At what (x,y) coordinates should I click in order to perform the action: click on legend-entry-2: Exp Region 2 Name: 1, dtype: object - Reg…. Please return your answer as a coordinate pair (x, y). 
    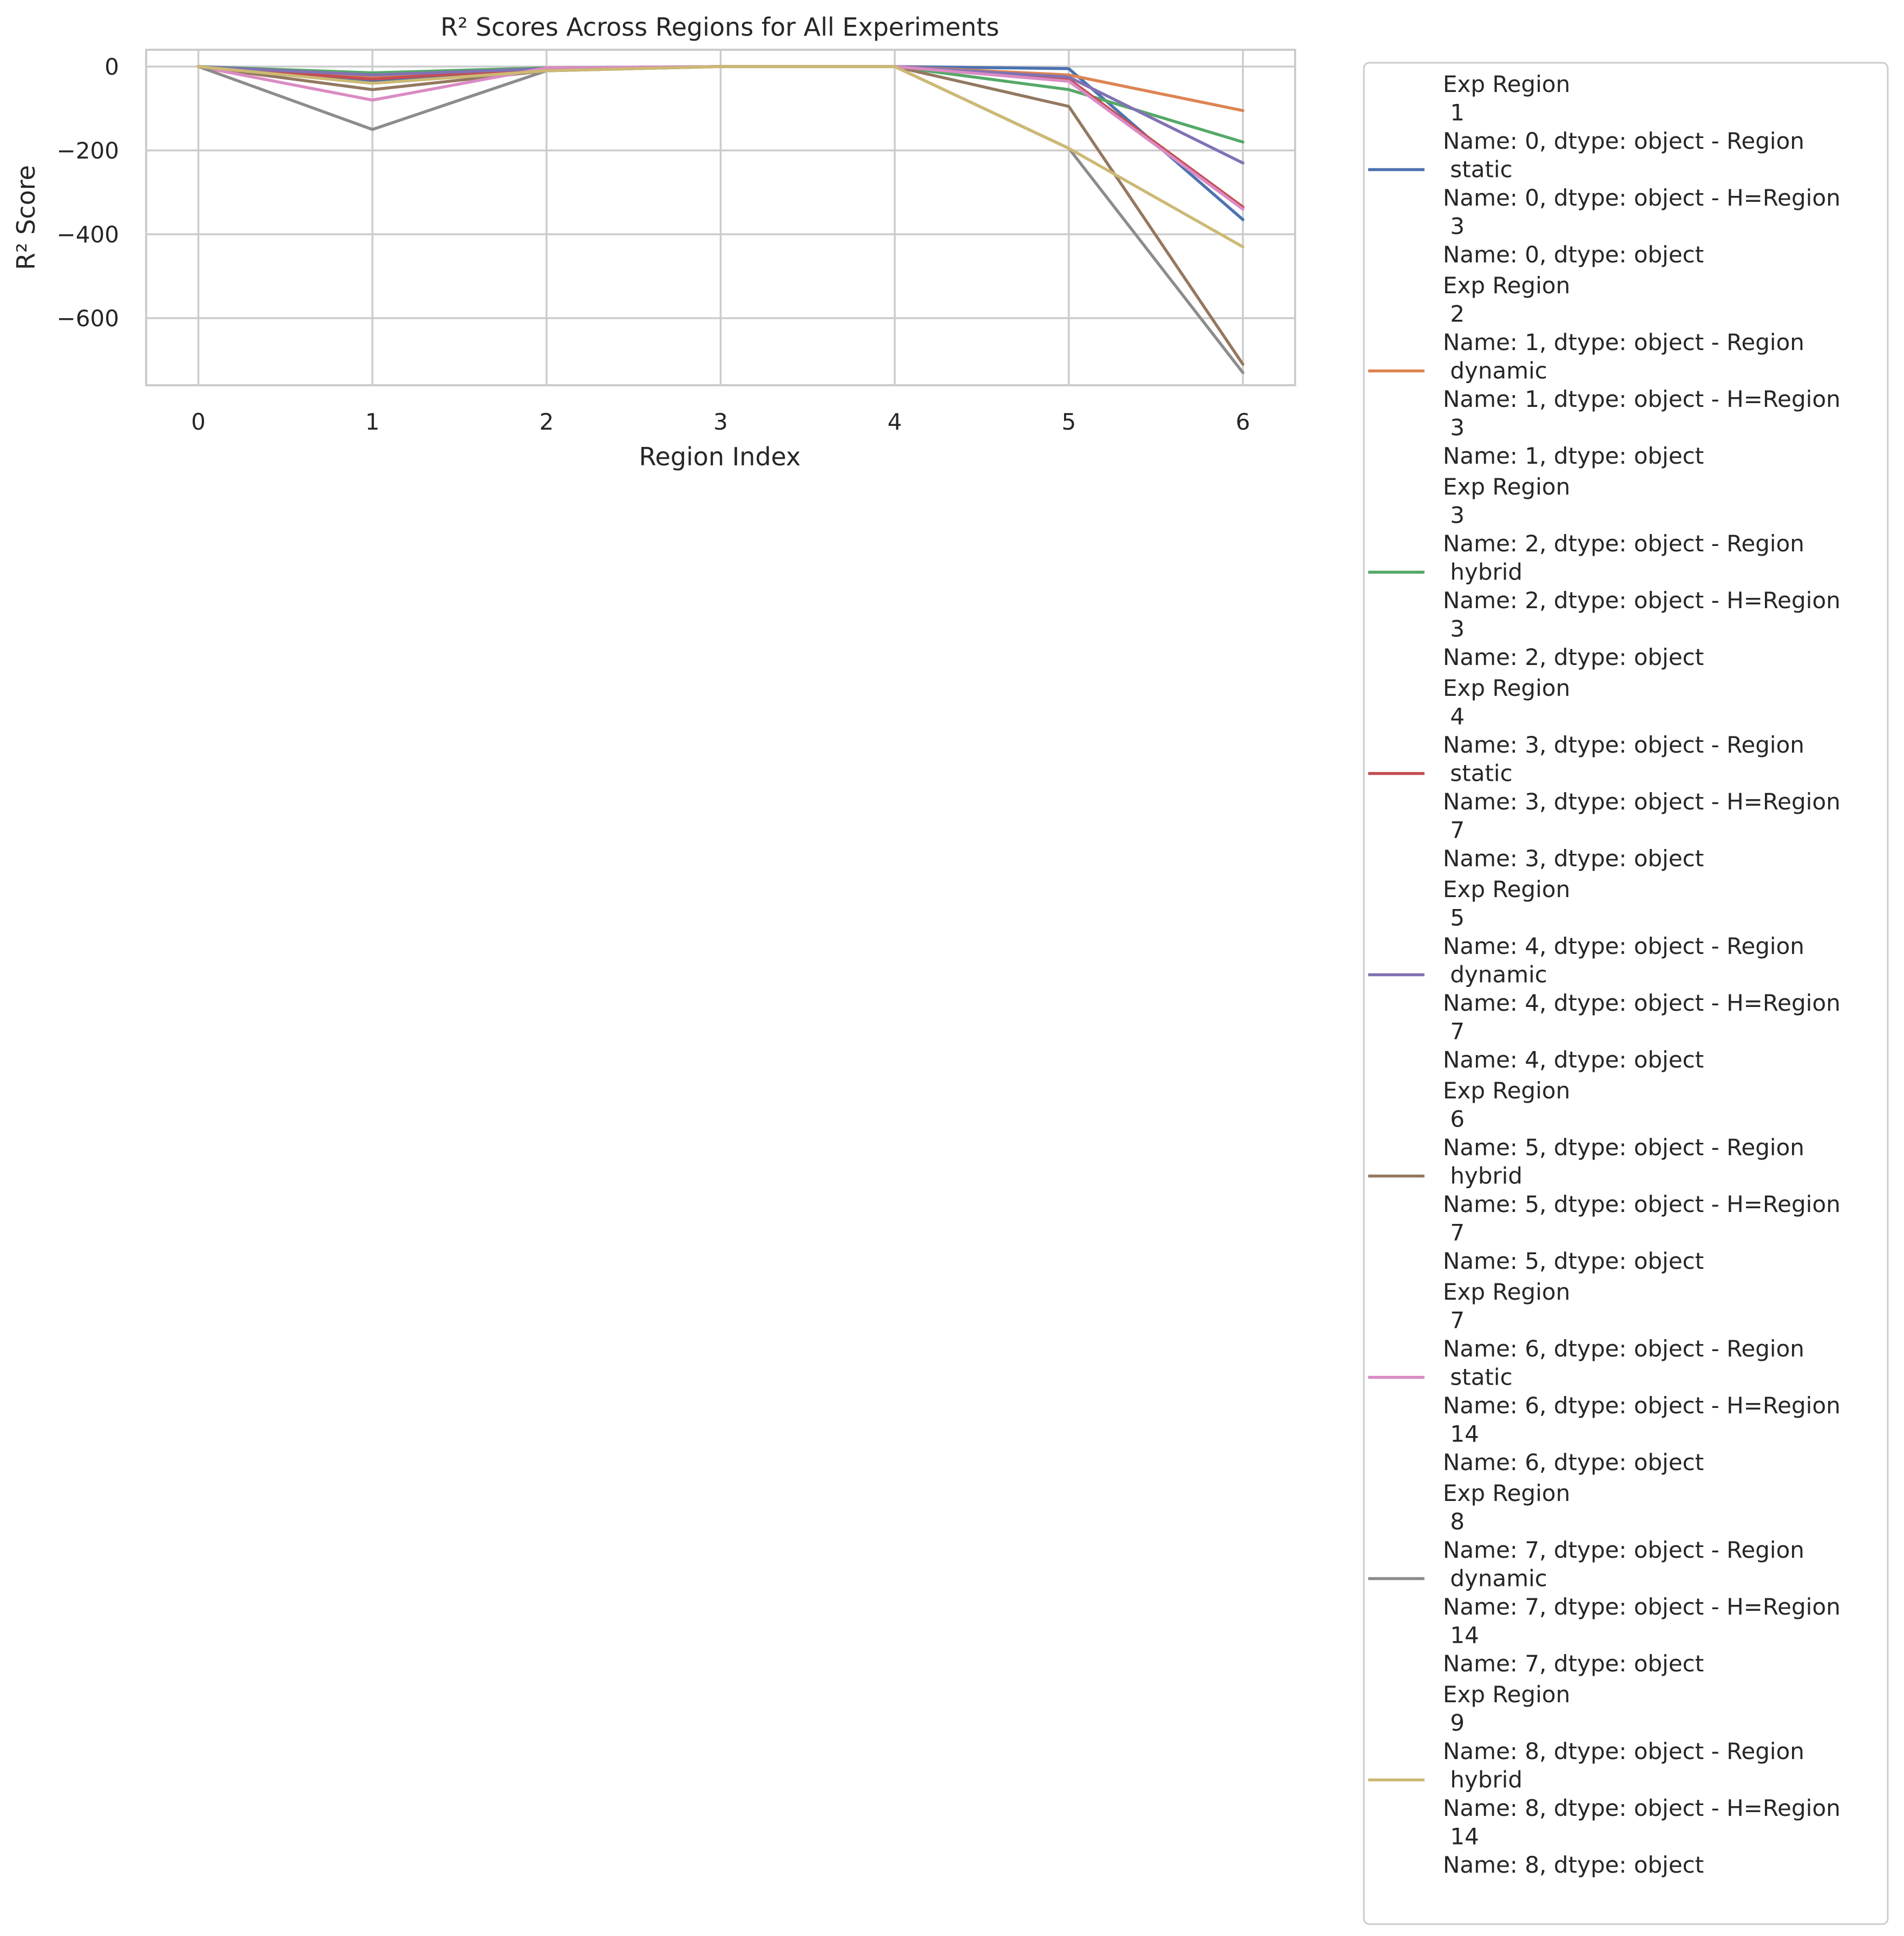
    Looking at the image, I should click on (1604, 371).